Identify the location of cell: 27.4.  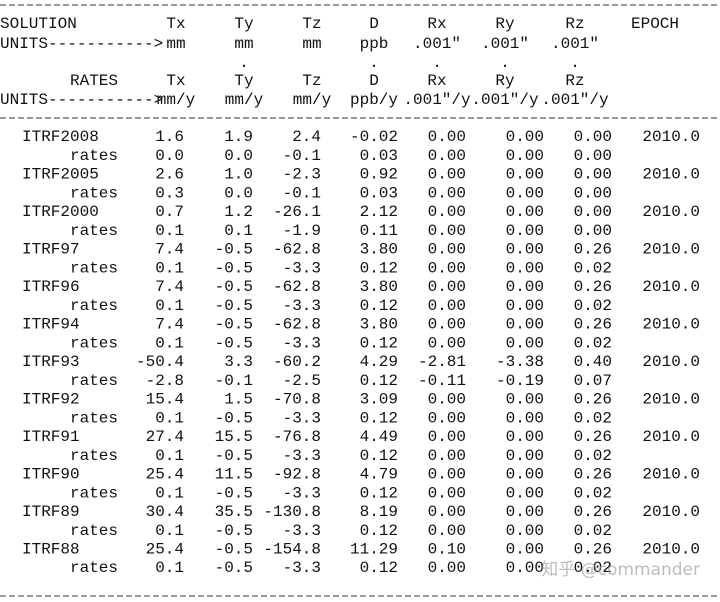
(165, 437).